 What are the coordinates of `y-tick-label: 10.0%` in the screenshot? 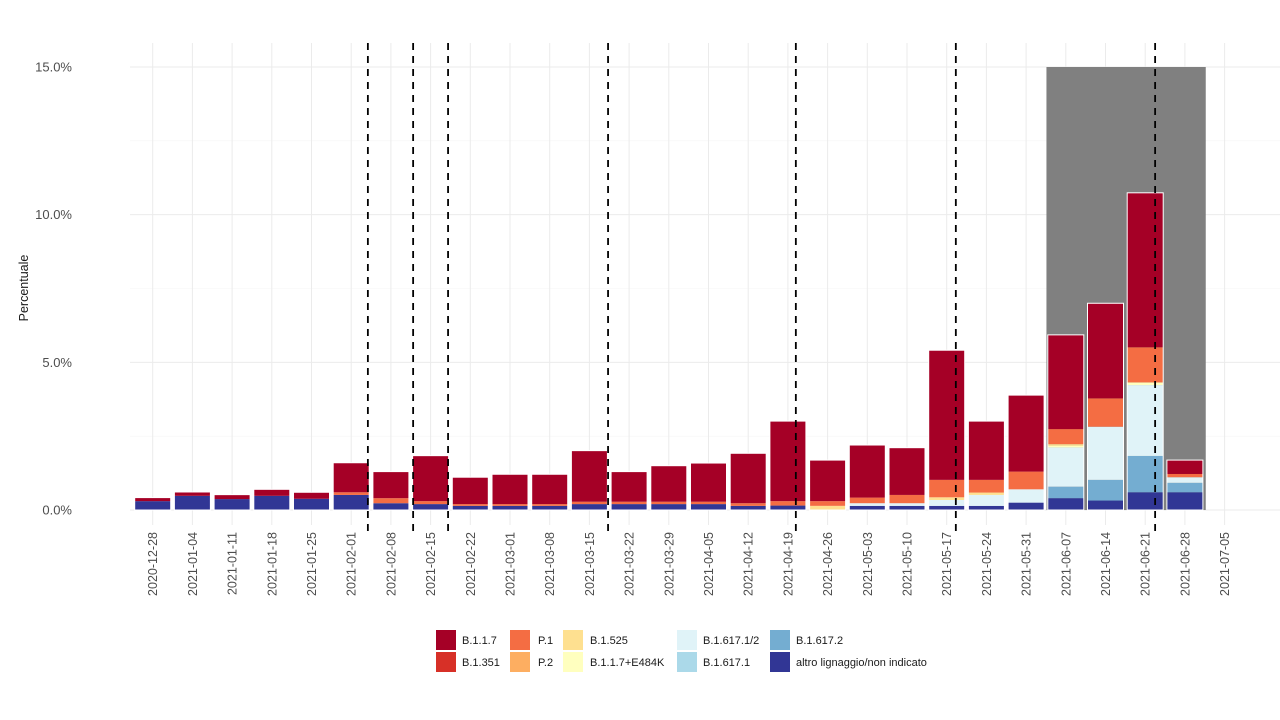 It's located at (53, 214).